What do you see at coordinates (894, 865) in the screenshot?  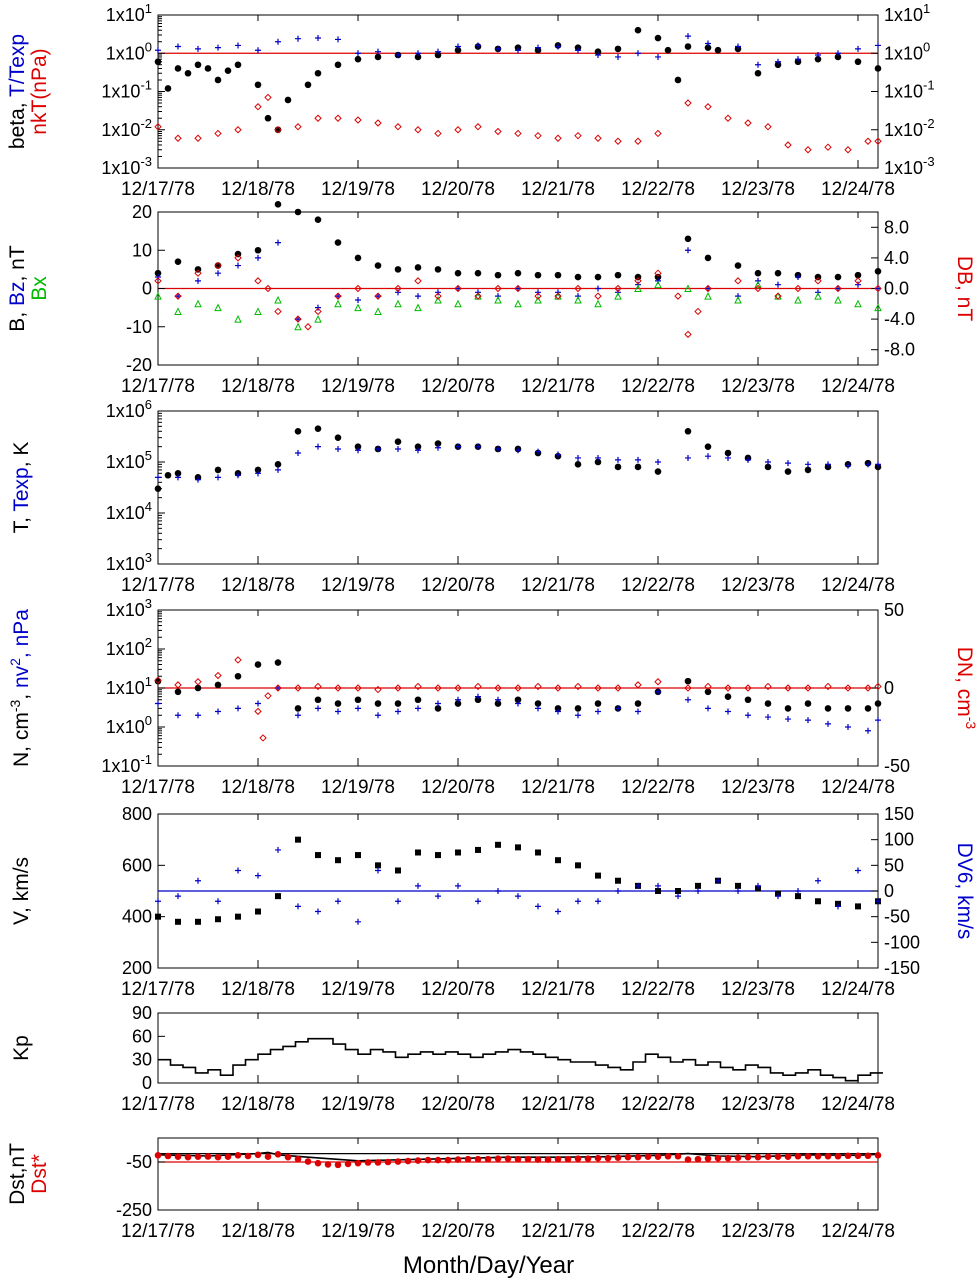 I see `y-right-tick-label: 50` at bounding box center [894, 865].